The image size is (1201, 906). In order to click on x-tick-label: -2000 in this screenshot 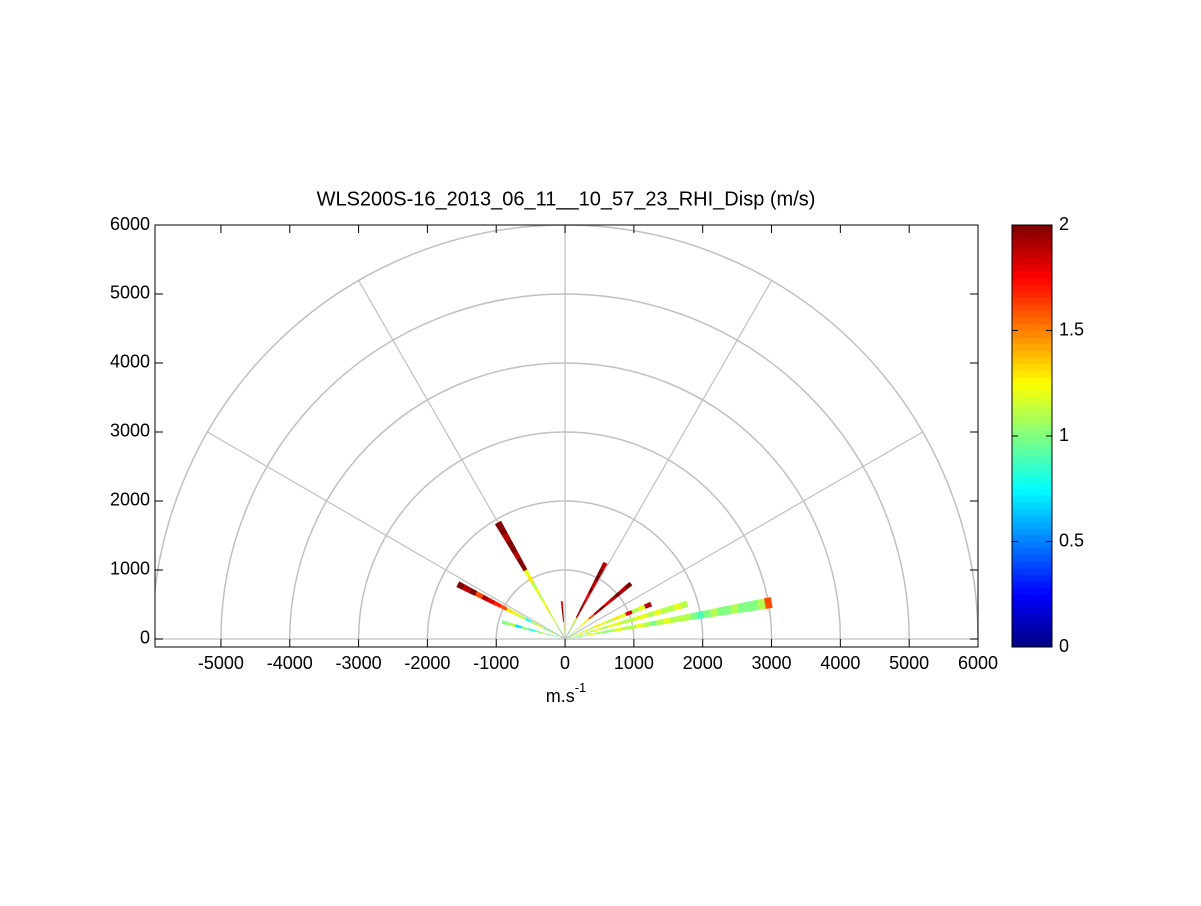, I will do `click(427, 663)`.